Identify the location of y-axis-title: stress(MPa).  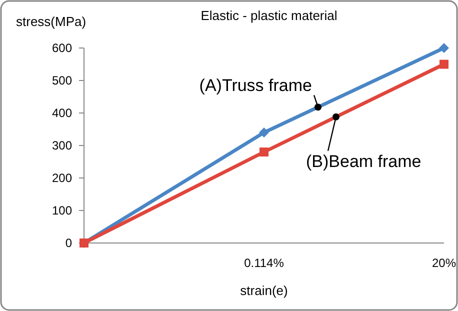
(51, 21).